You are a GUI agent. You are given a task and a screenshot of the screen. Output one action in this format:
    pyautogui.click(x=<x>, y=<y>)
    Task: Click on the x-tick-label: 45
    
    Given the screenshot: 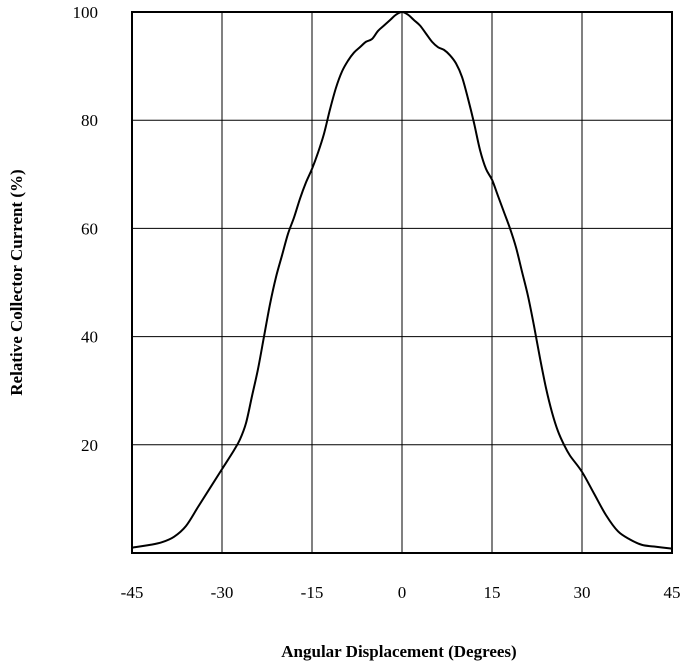 What is the action you would take?
    pyautogui.click(x=672, y=592)
    